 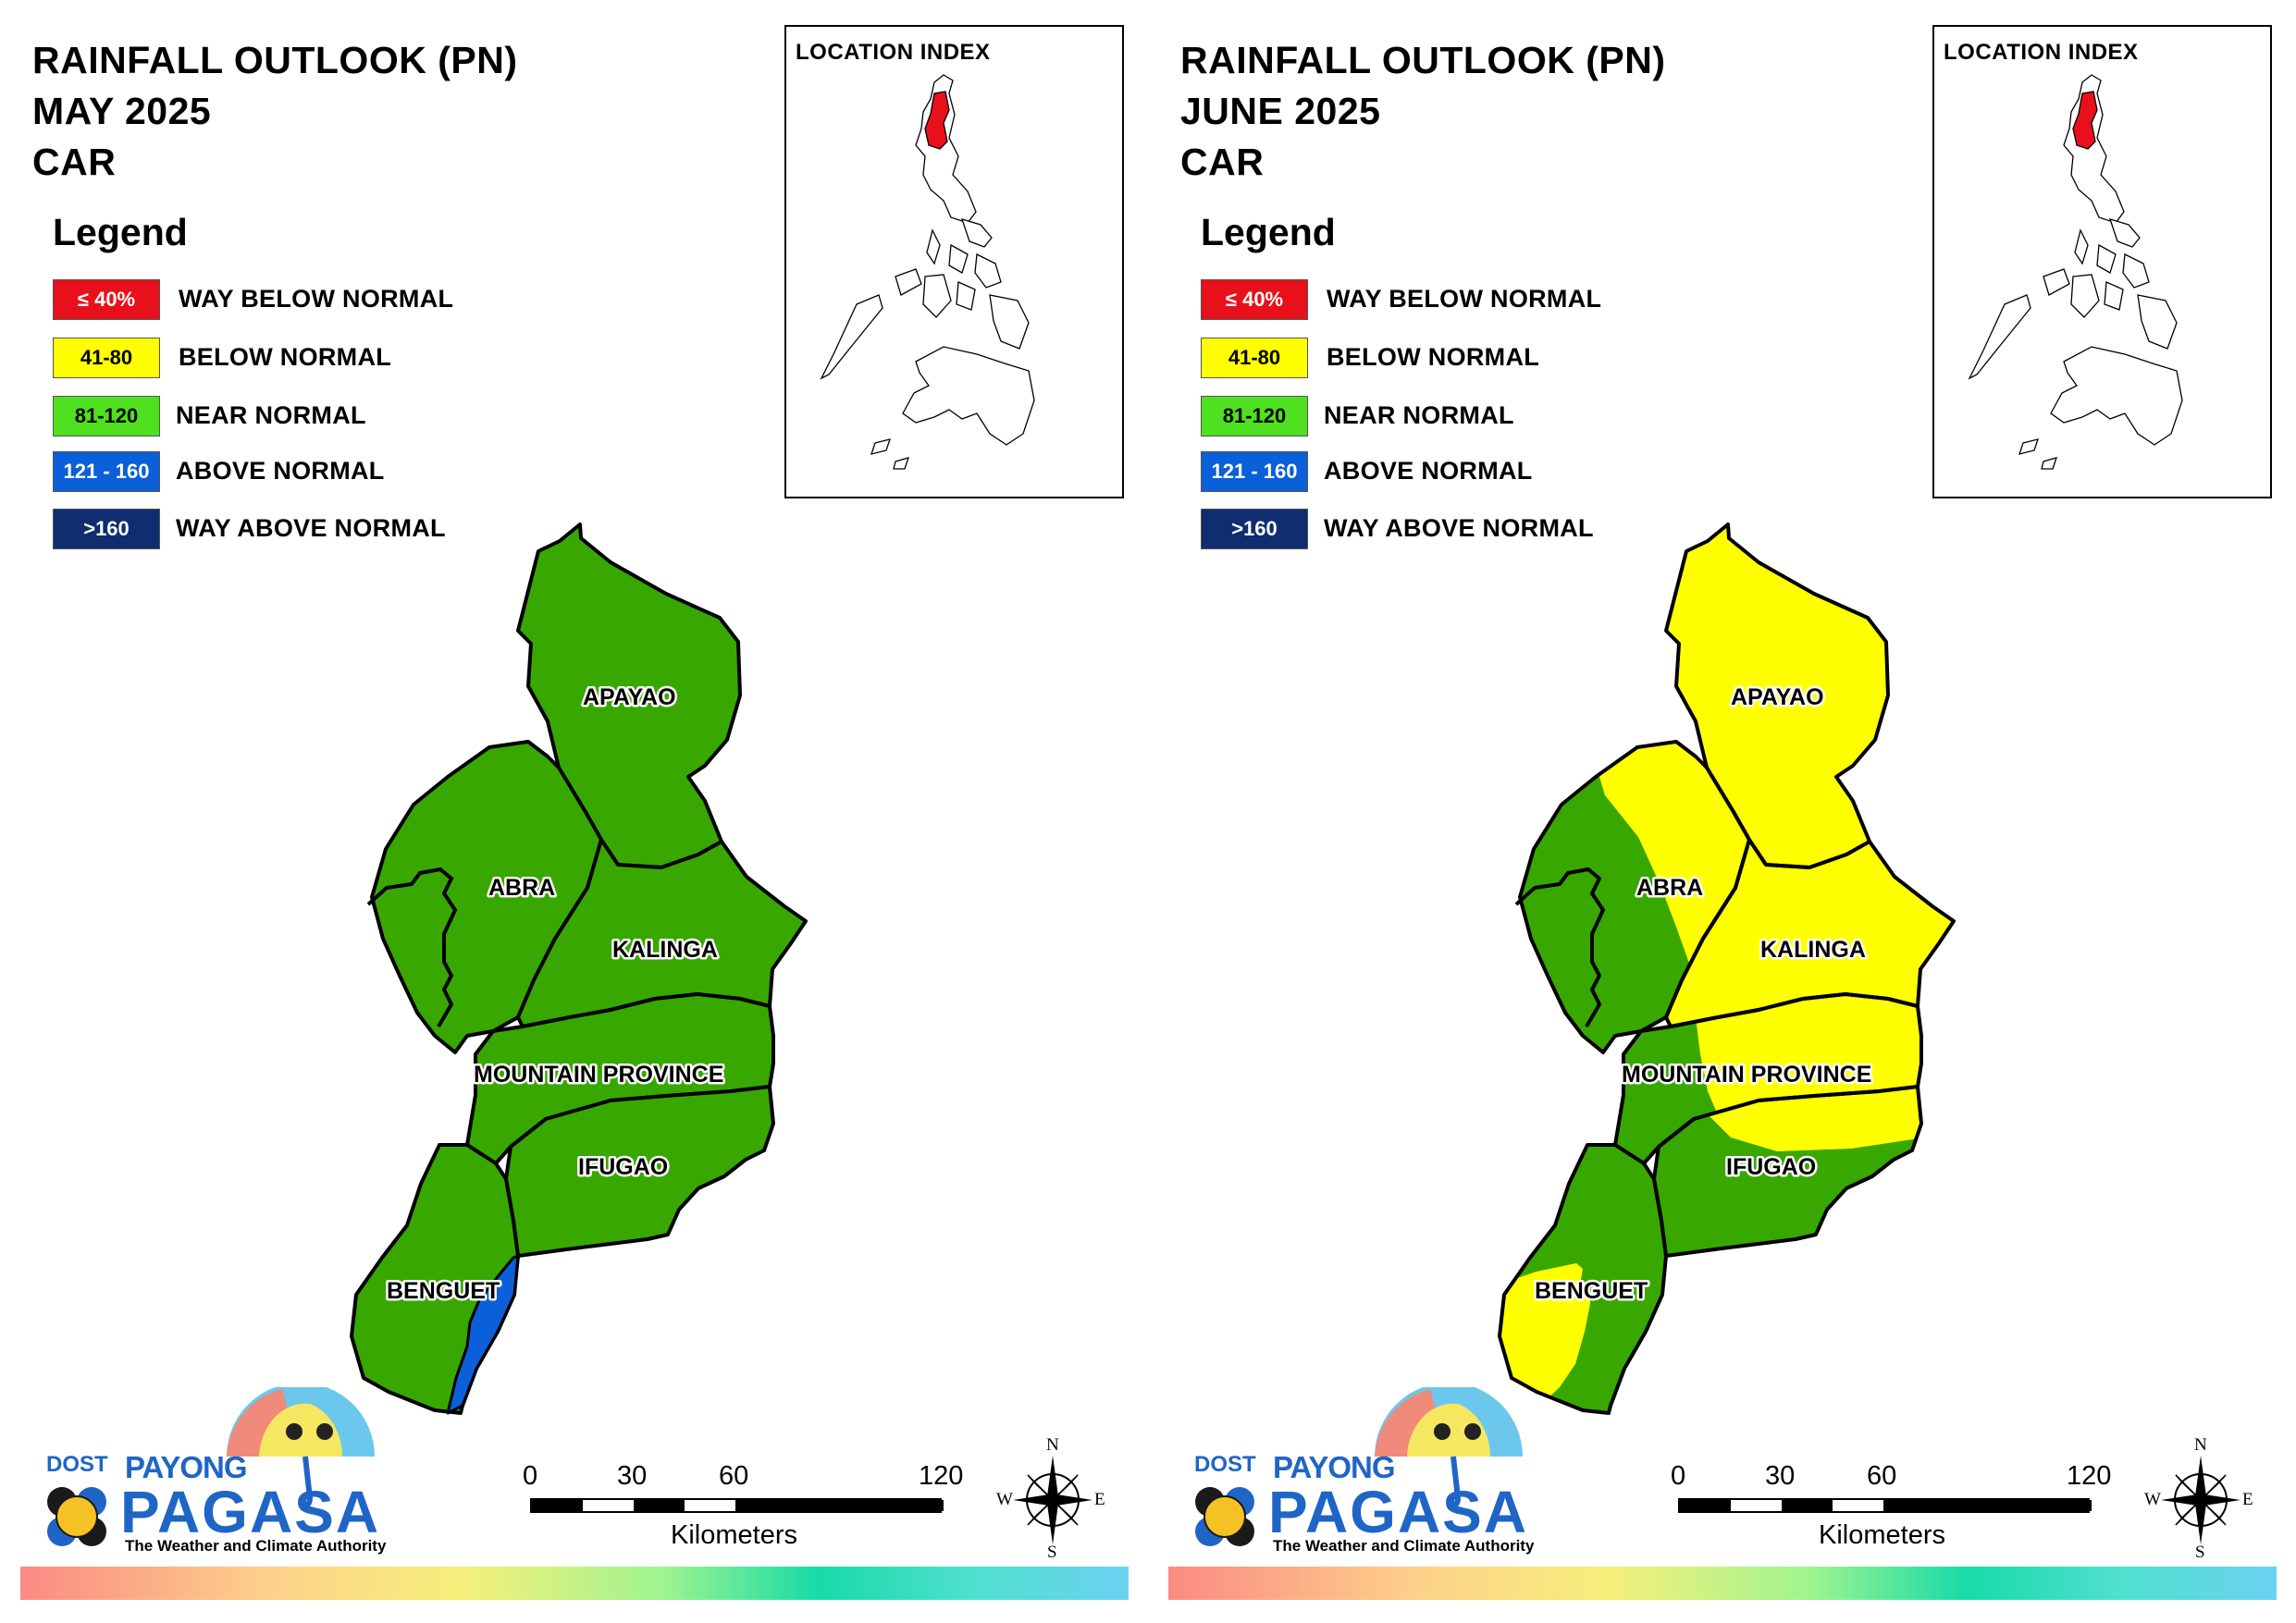 I want to click on above-normal-zone, so click(x=483, y=1334).